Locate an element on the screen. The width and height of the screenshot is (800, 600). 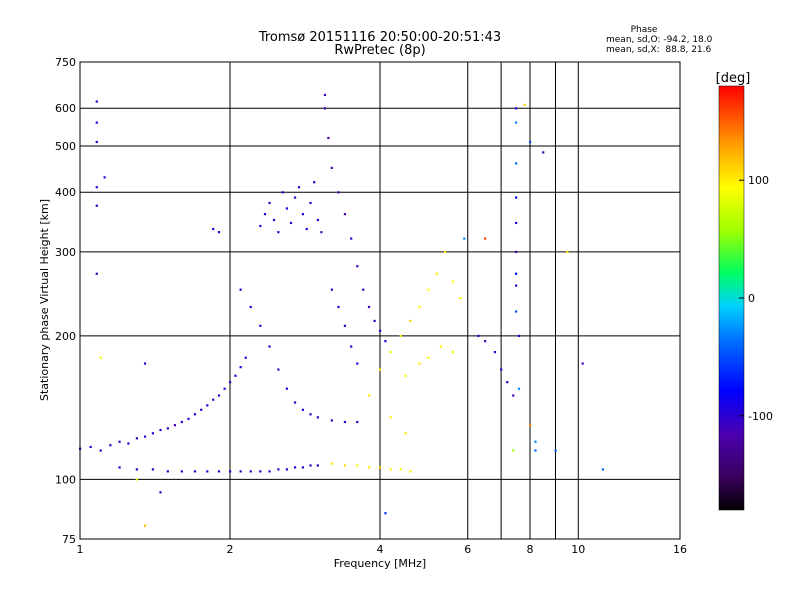
stats-x-line: mean, sd,X: 88.8, 21.6 is located at coordinates (659, 50).